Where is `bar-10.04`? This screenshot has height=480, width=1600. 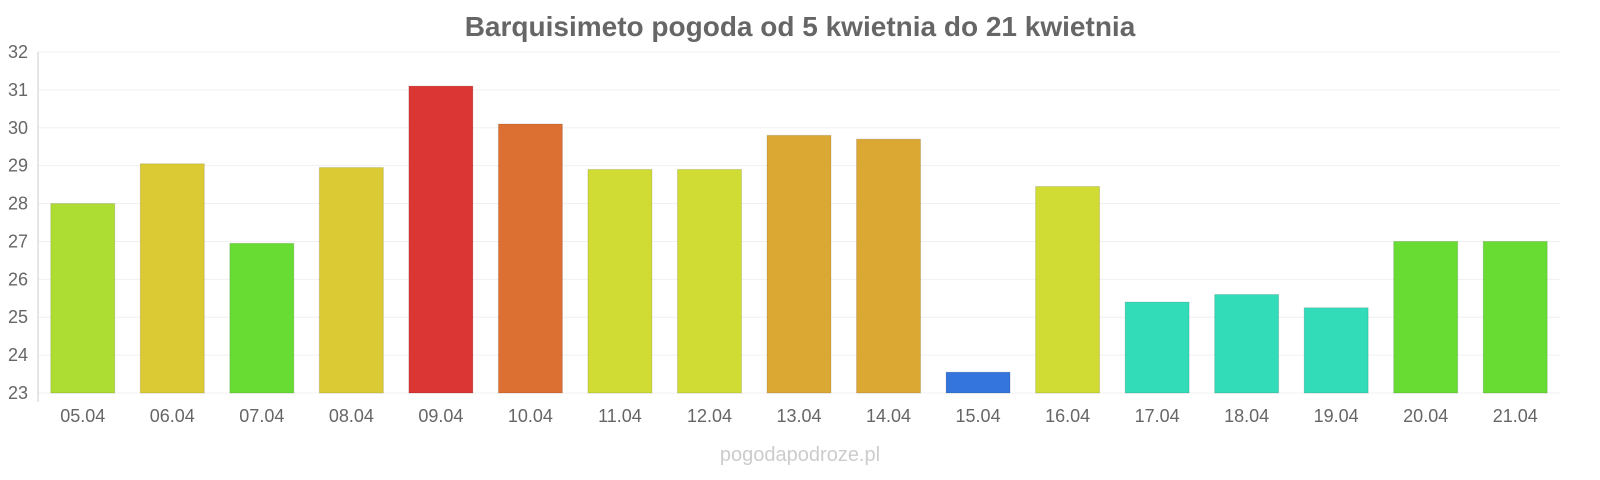 bar-10.04 is located at coordinates (530, 258).